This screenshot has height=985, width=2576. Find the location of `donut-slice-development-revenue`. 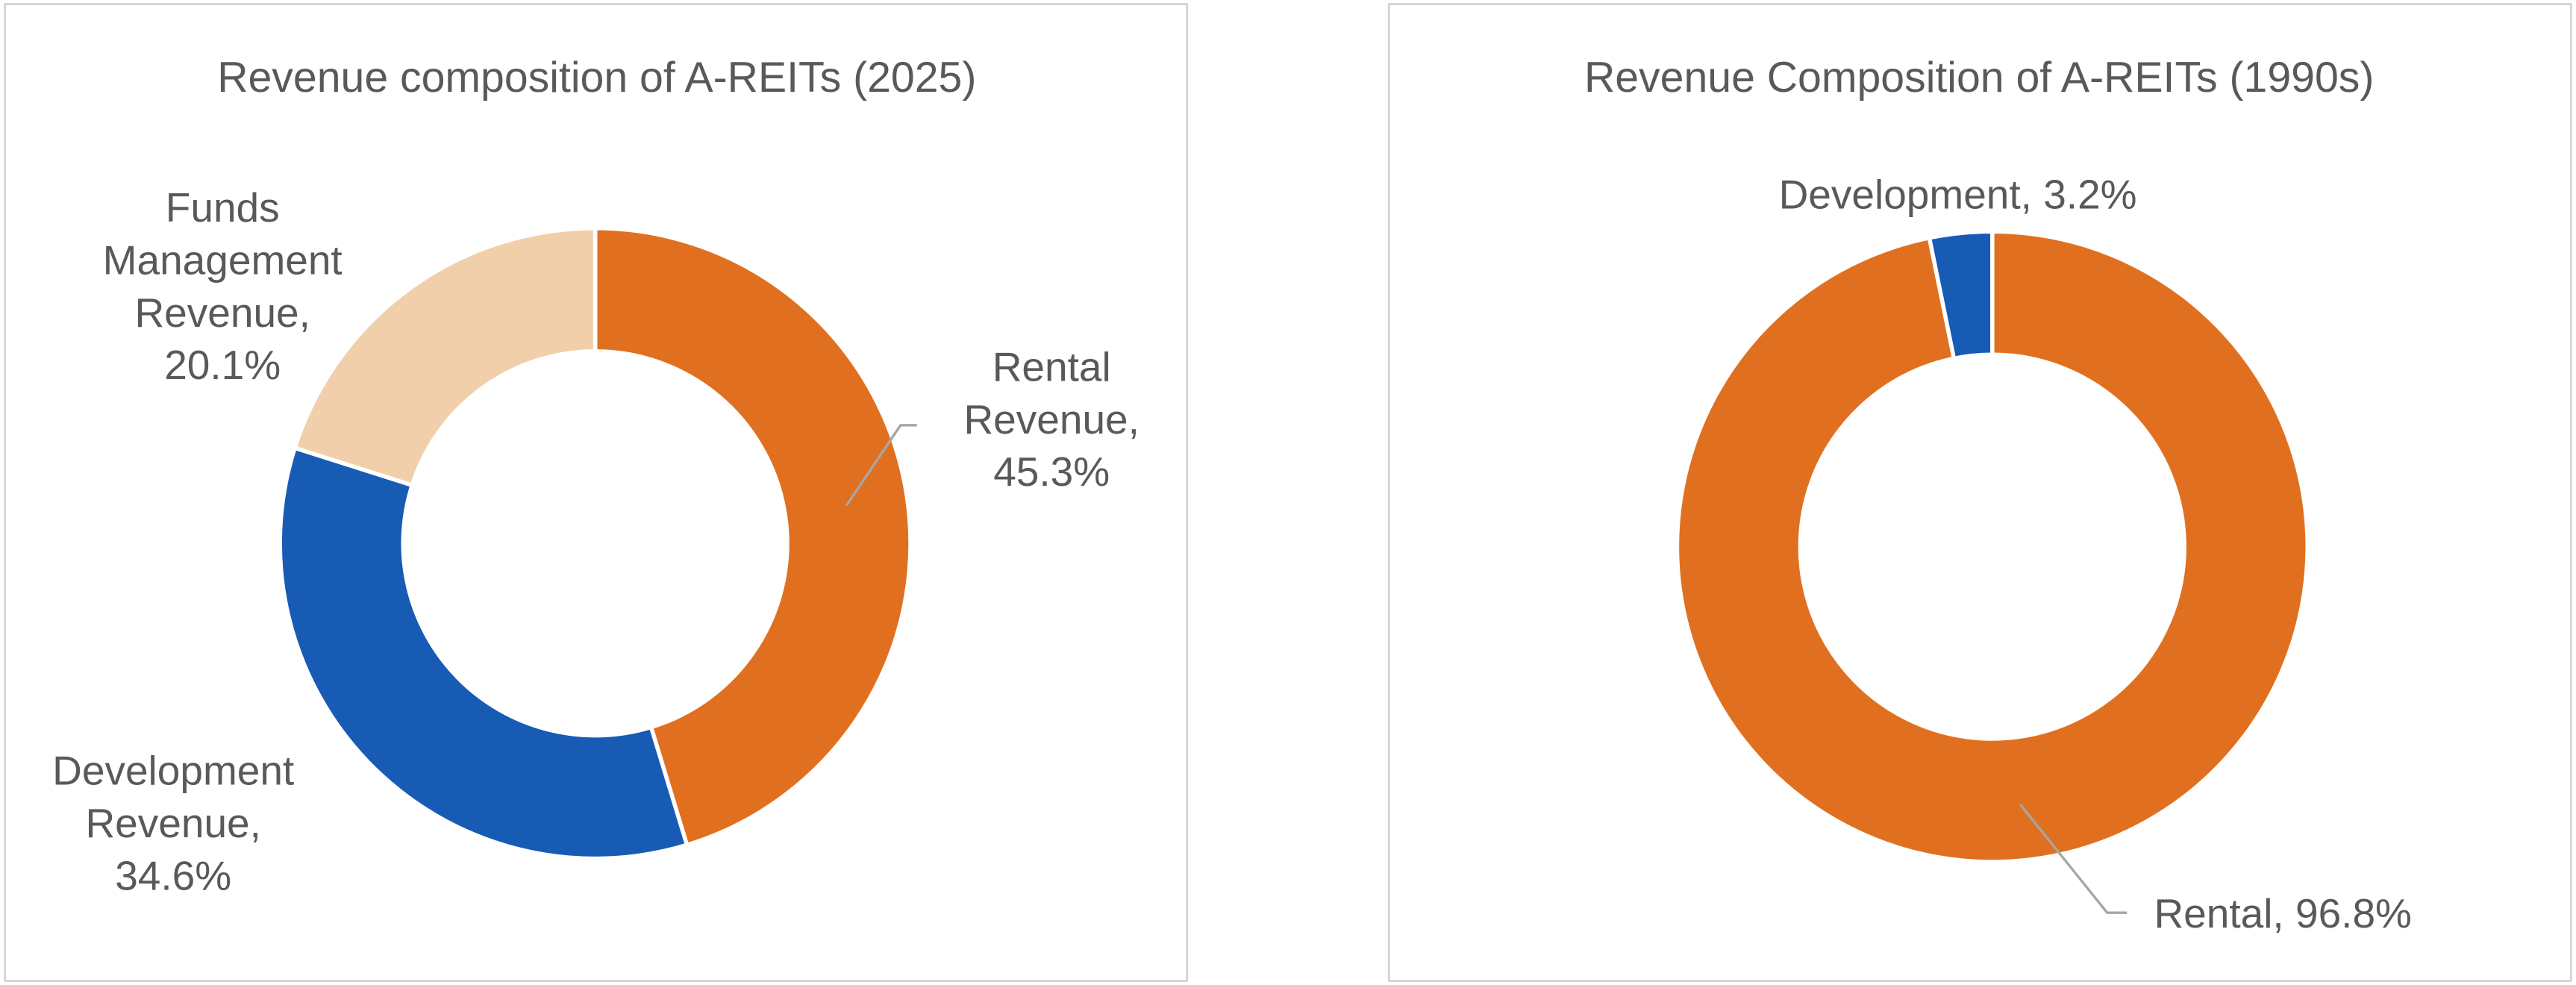

donut-slice-development-revenue is located at coordinates (484, 653).